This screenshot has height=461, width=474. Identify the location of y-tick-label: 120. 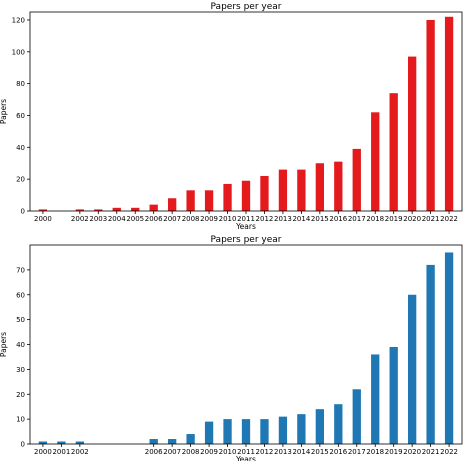
(18, 20).